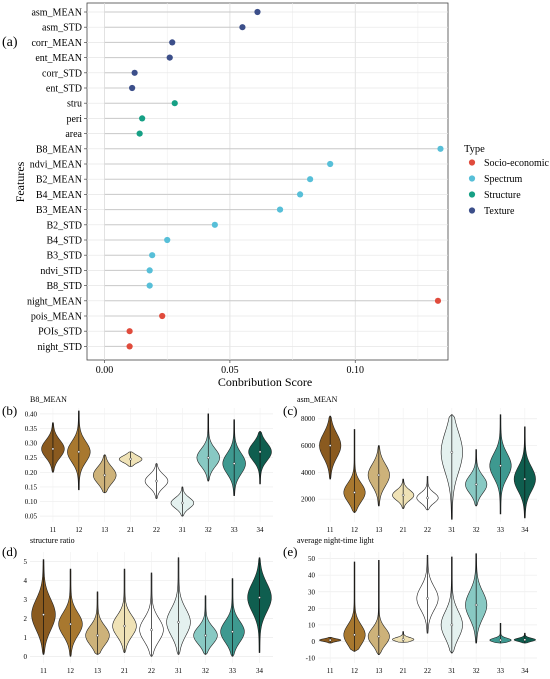  I want to click on point-ndvi_MEAN, so click(330, 164).